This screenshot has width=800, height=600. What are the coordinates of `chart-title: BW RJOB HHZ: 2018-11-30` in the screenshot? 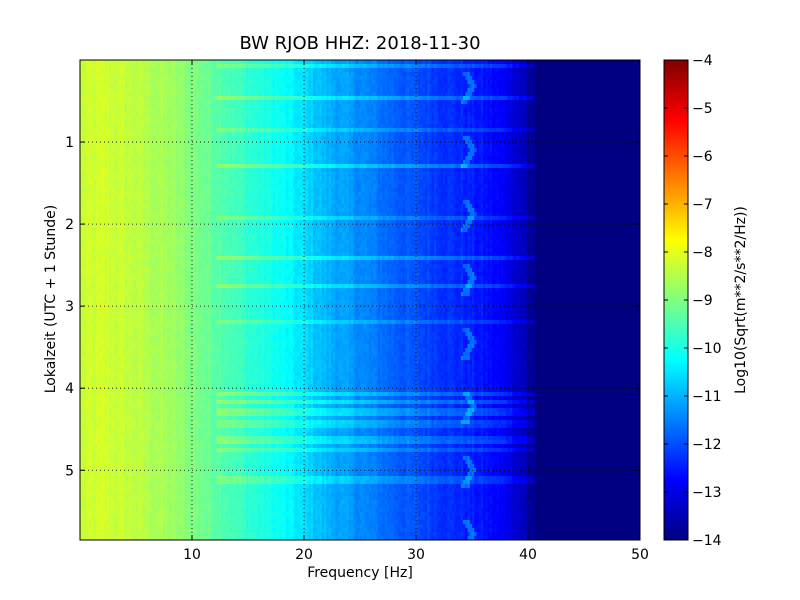 It's located at (359, 43).